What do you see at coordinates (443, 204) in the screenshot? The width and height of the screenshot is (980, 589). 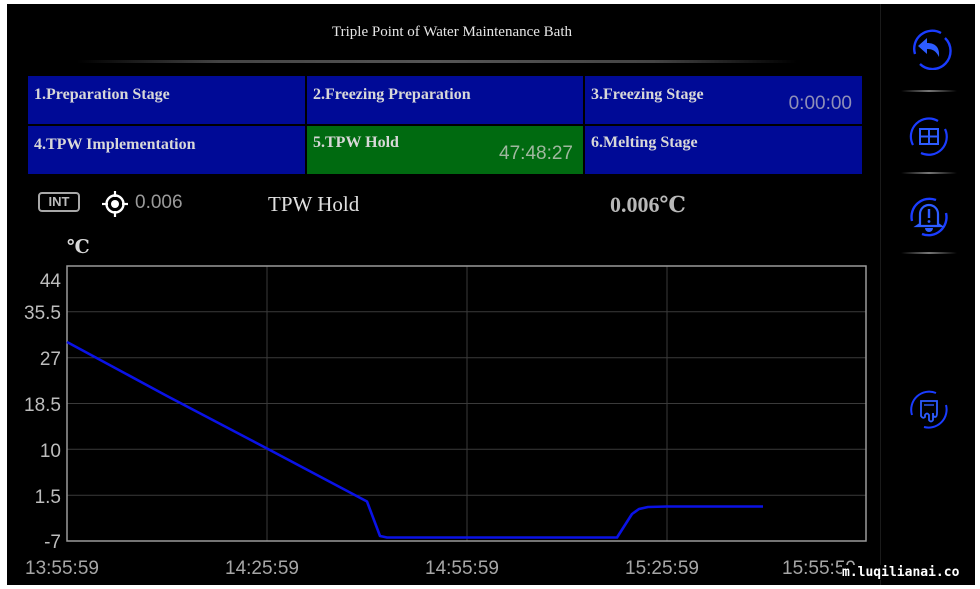 I see `status-row: INT 0.006 TPW Hold 0.006℃` at bounding box center [443, 204].